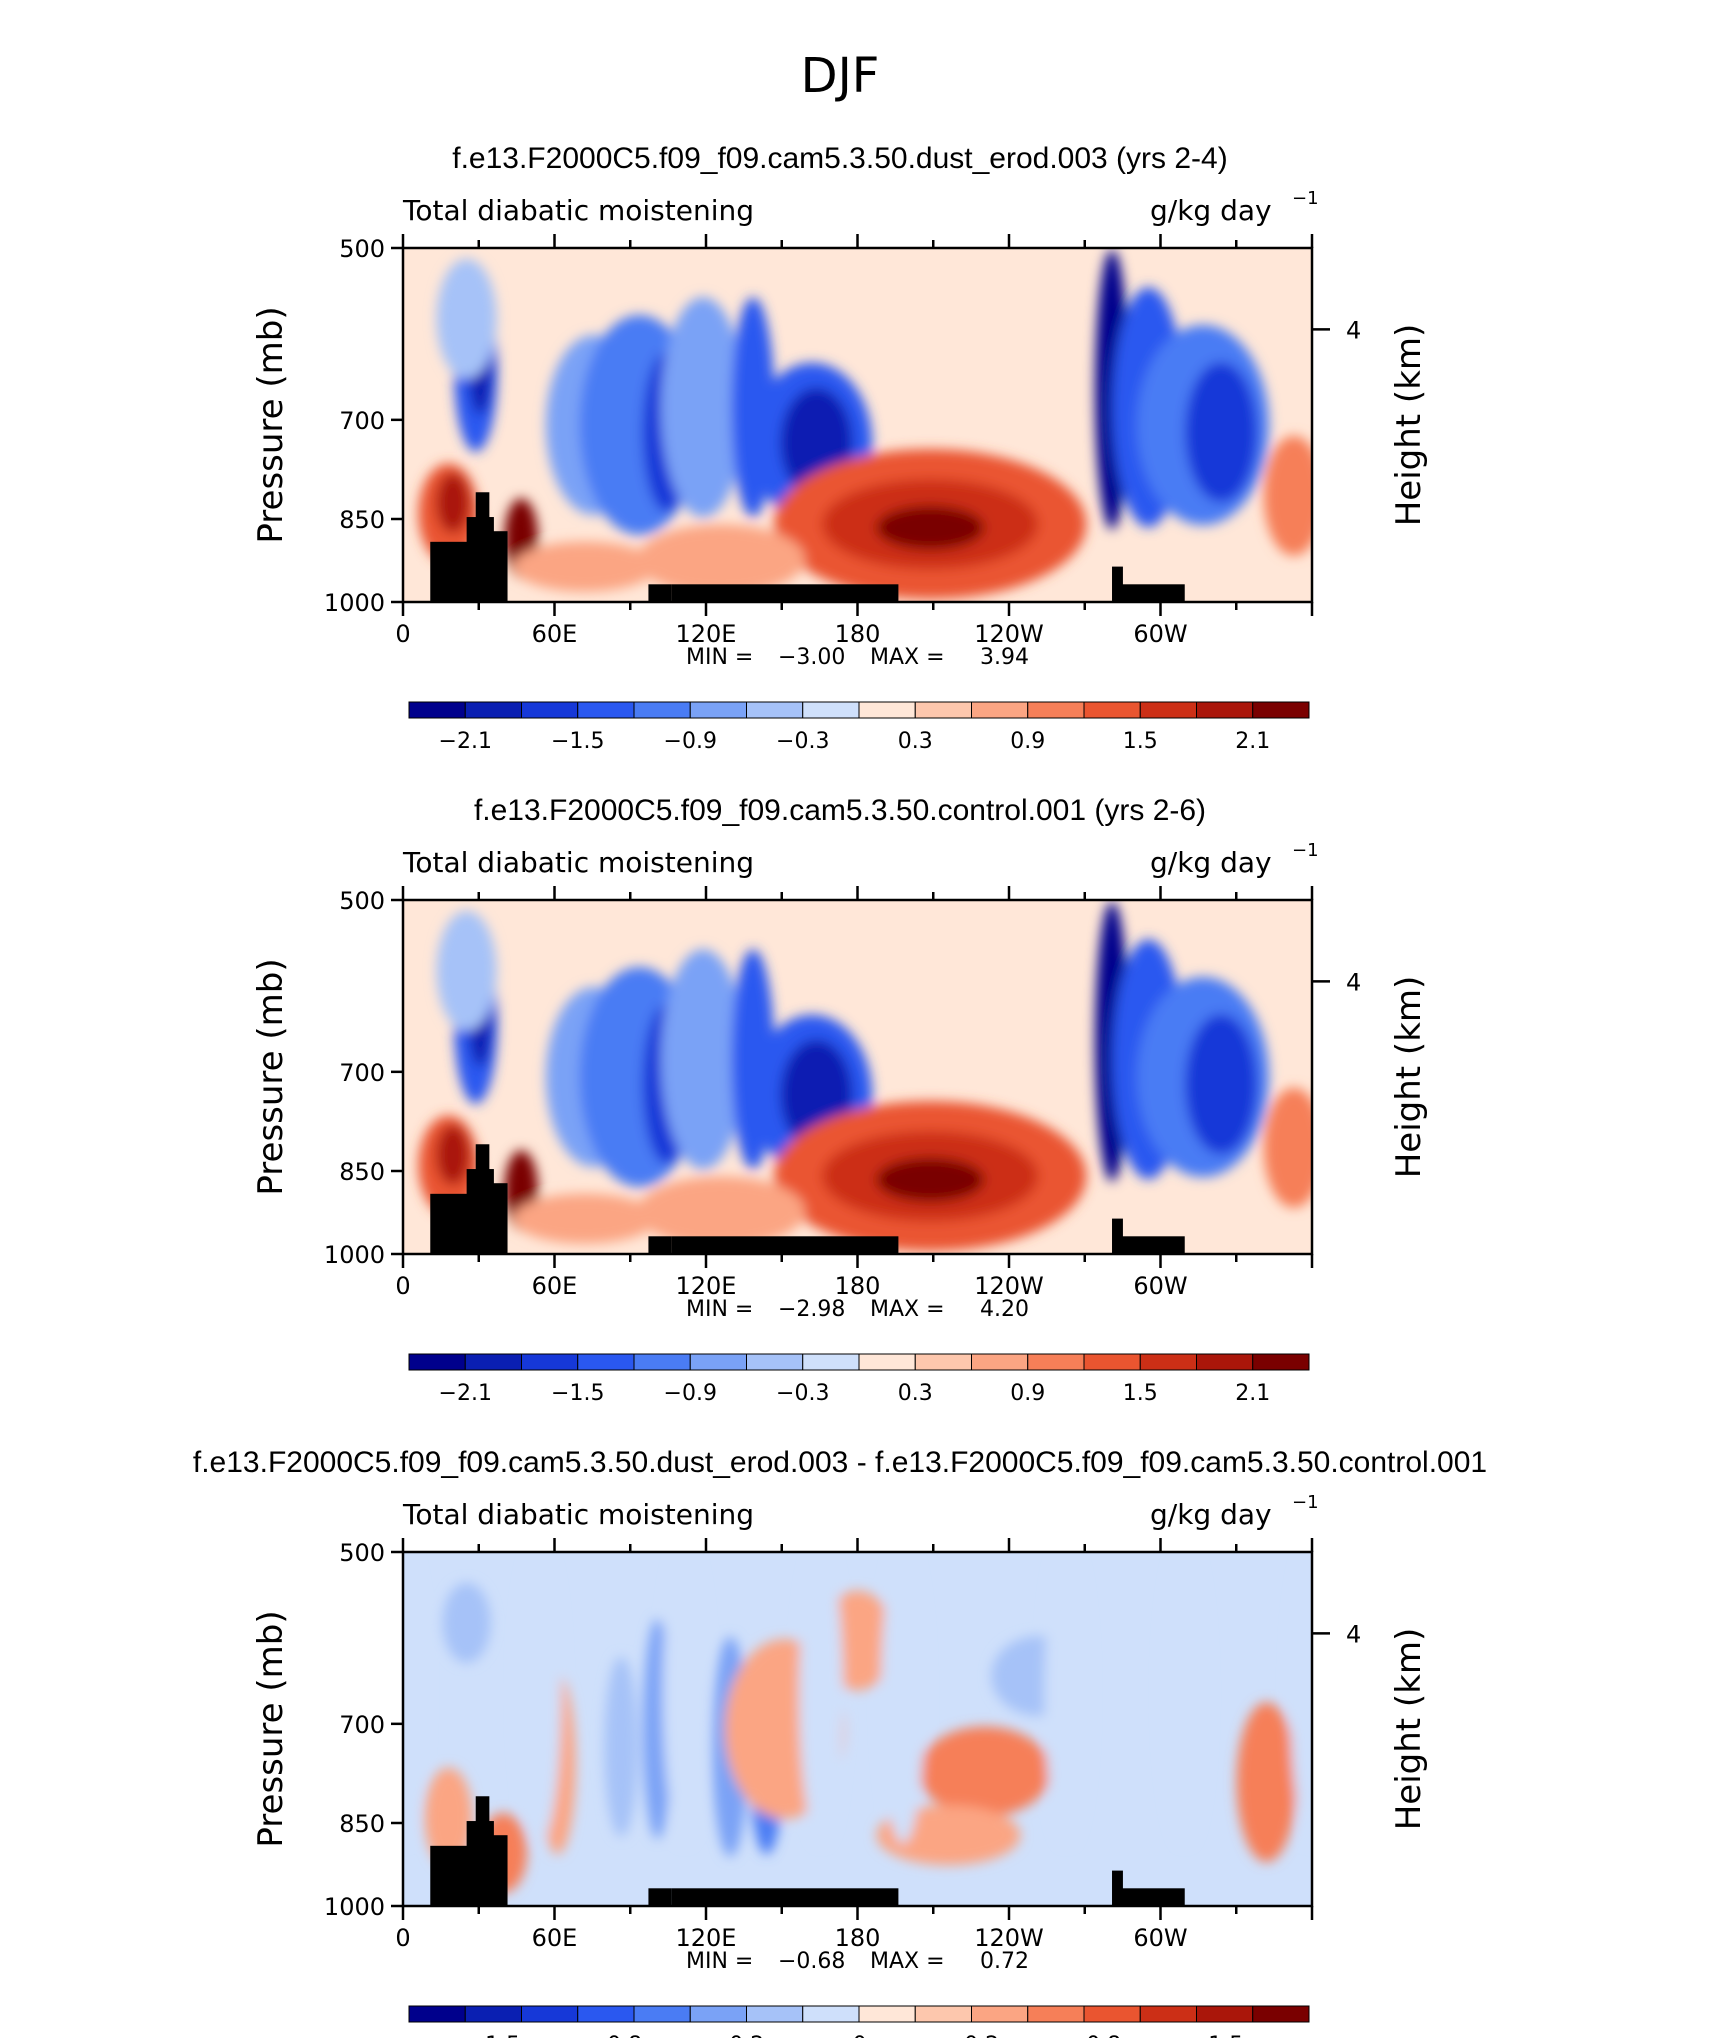 The height and width of the screenshot is (2038, 1710). Describe the element at coordinates (402, 1938) in the screenshot. I see `x-tick-label: 0` at that location.